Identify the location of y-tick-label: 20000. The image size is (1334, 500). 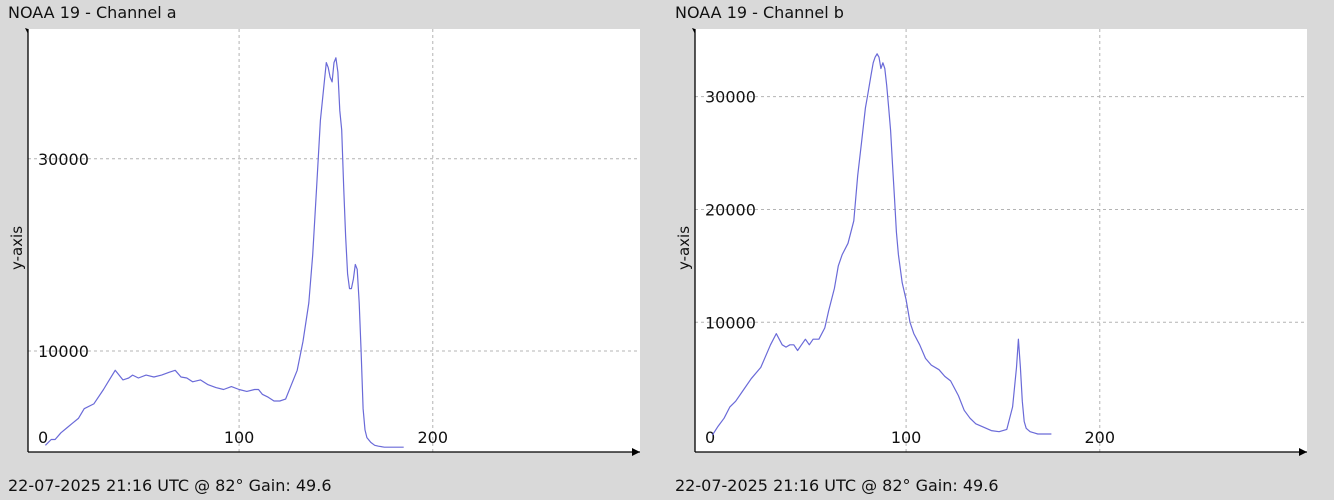
(730, 209).